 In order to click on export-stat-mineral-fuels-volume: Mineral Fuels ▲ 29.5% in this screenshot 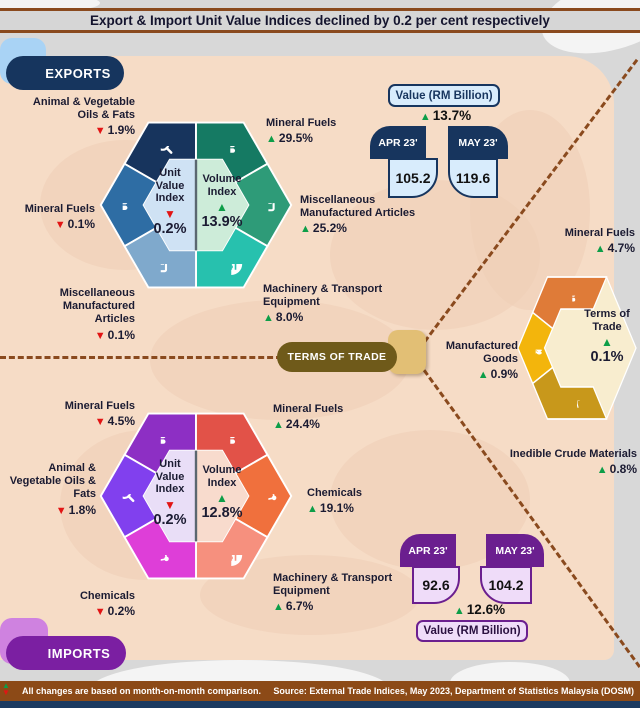, I will do `click(301, 131)`.